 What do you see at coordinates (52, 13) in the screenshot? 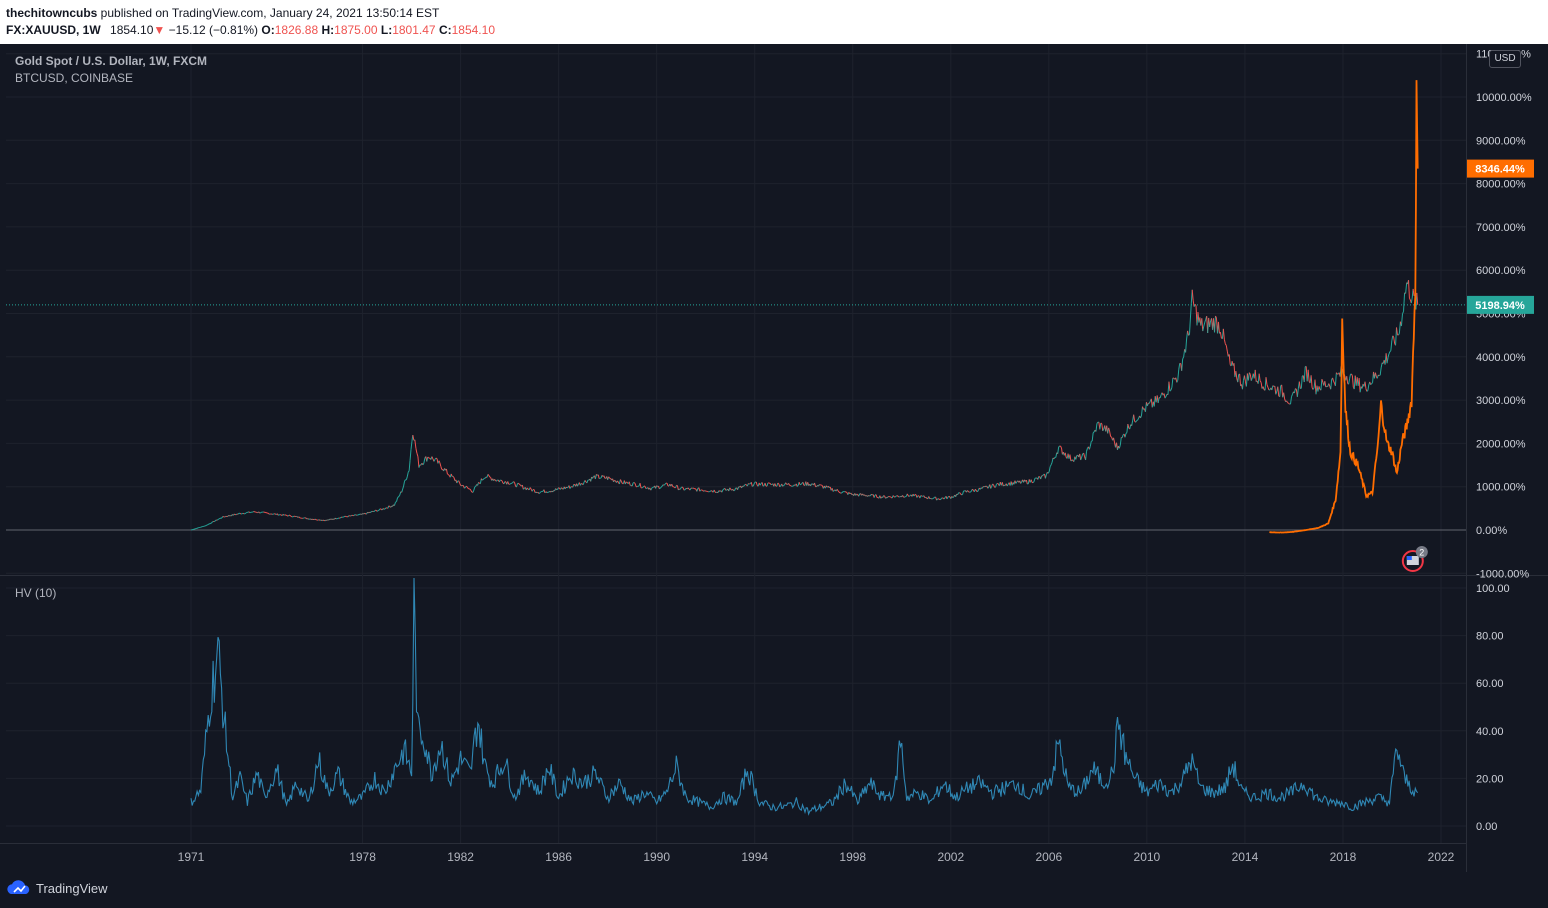
I see `author-name: thechitowncubs` at bounding box center [52, 13].